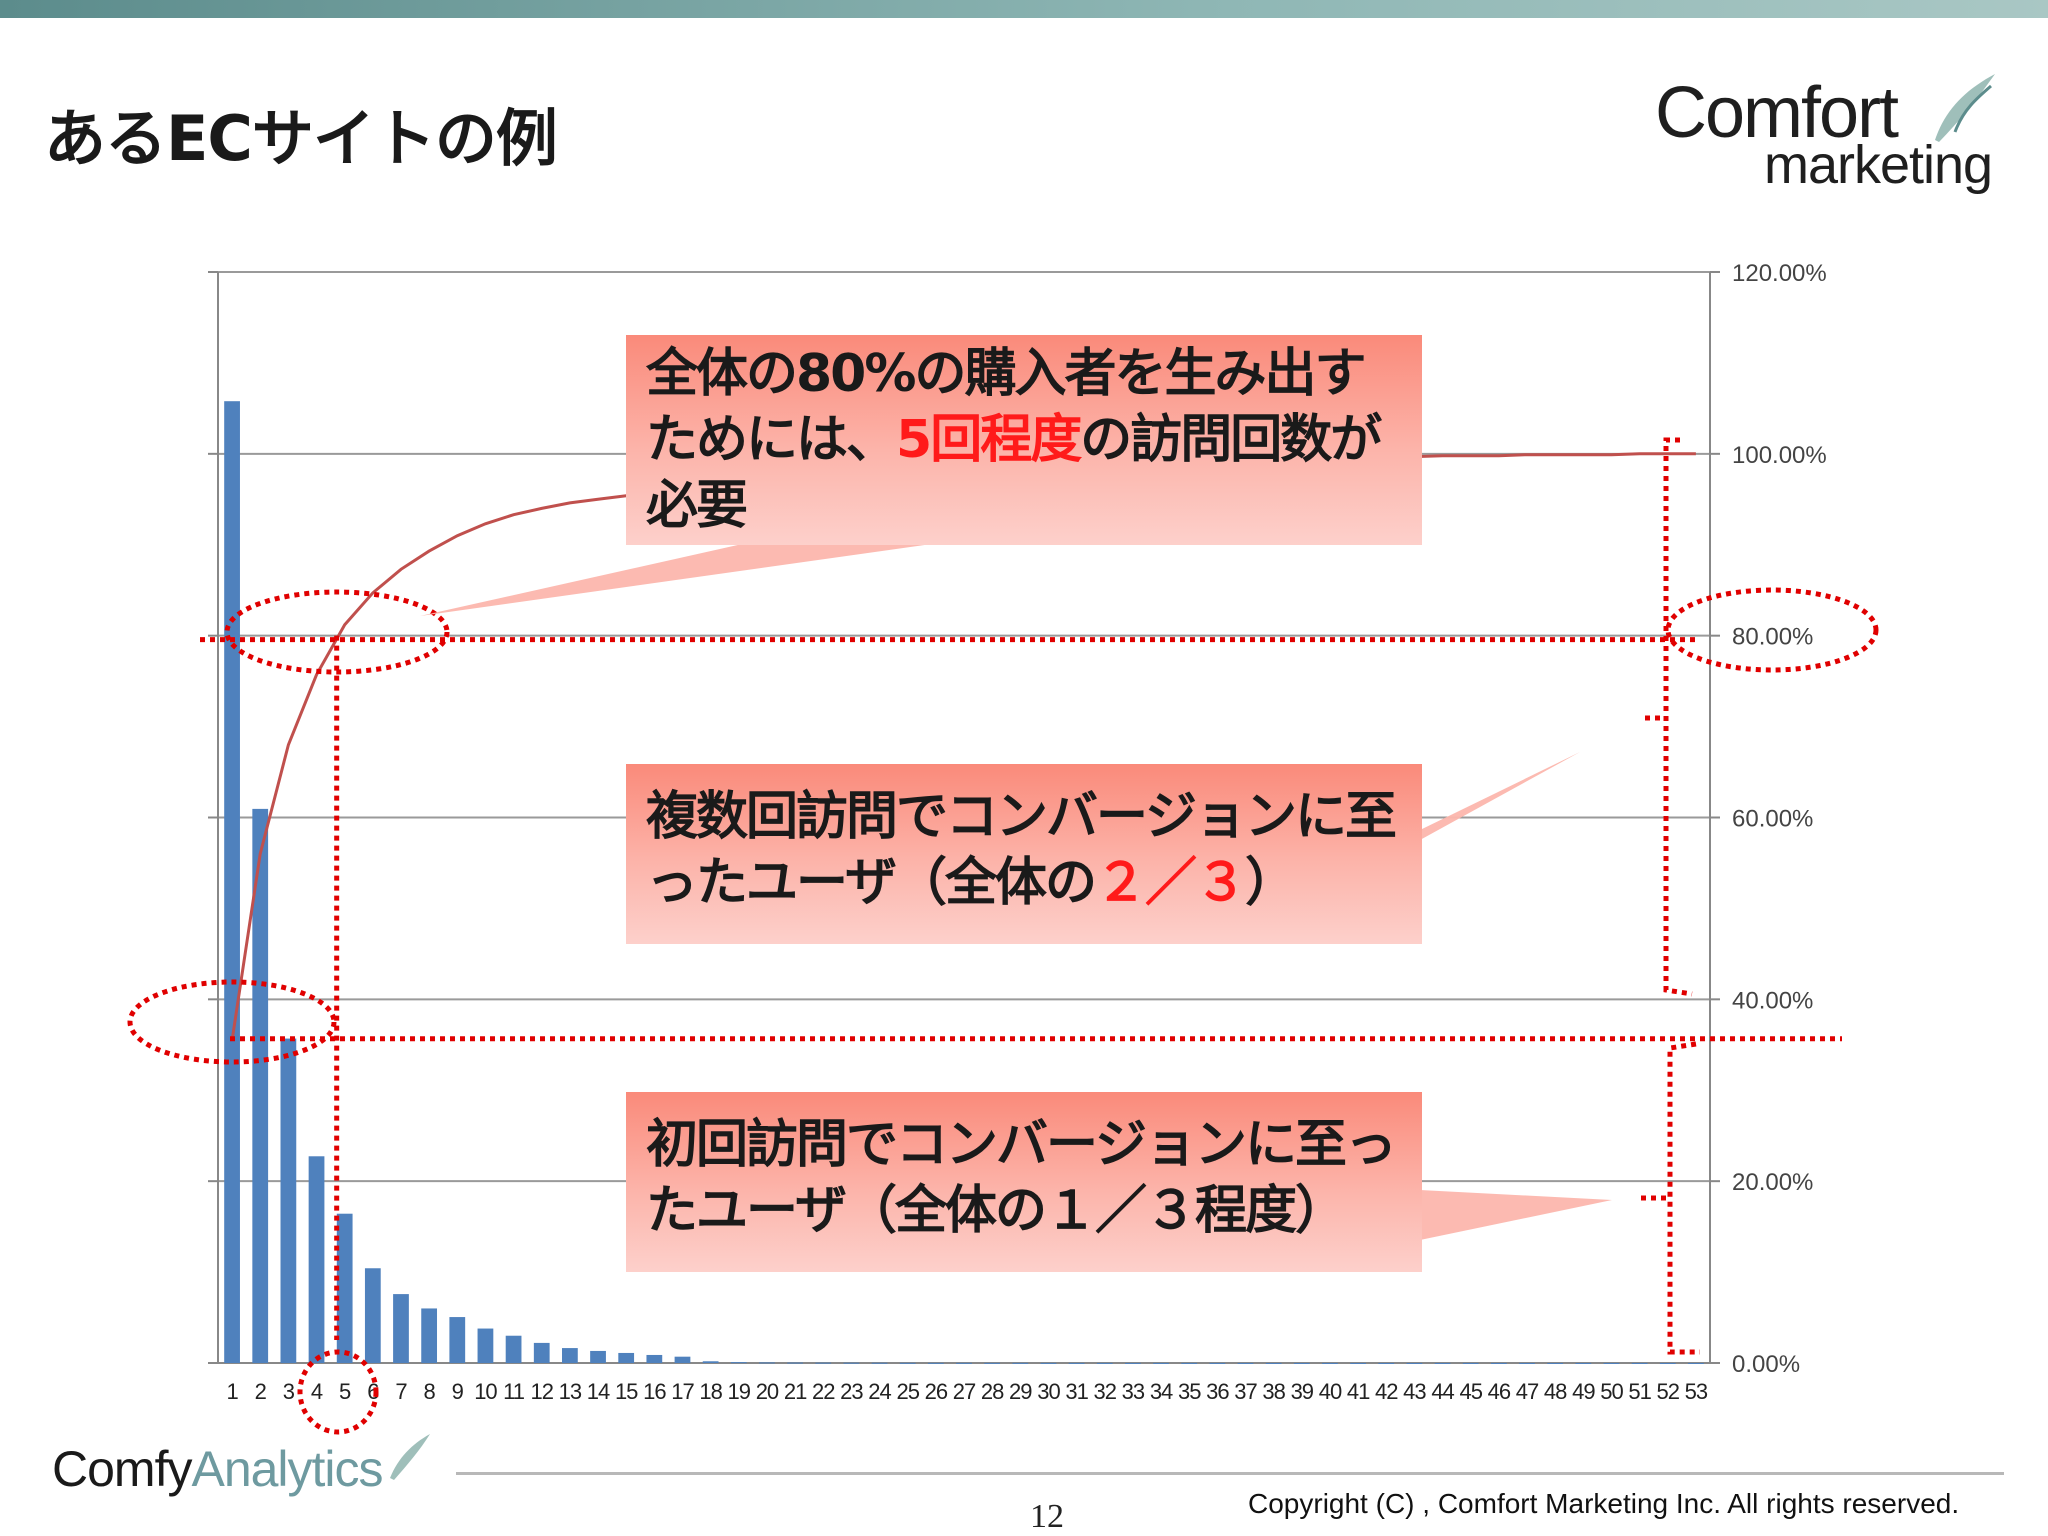 The image size is (2048, 1536). What do you see at coordinates (964, 1391) in the screenshot?
I see `x-tick-label: 27` at bounding box center [964, 1391].